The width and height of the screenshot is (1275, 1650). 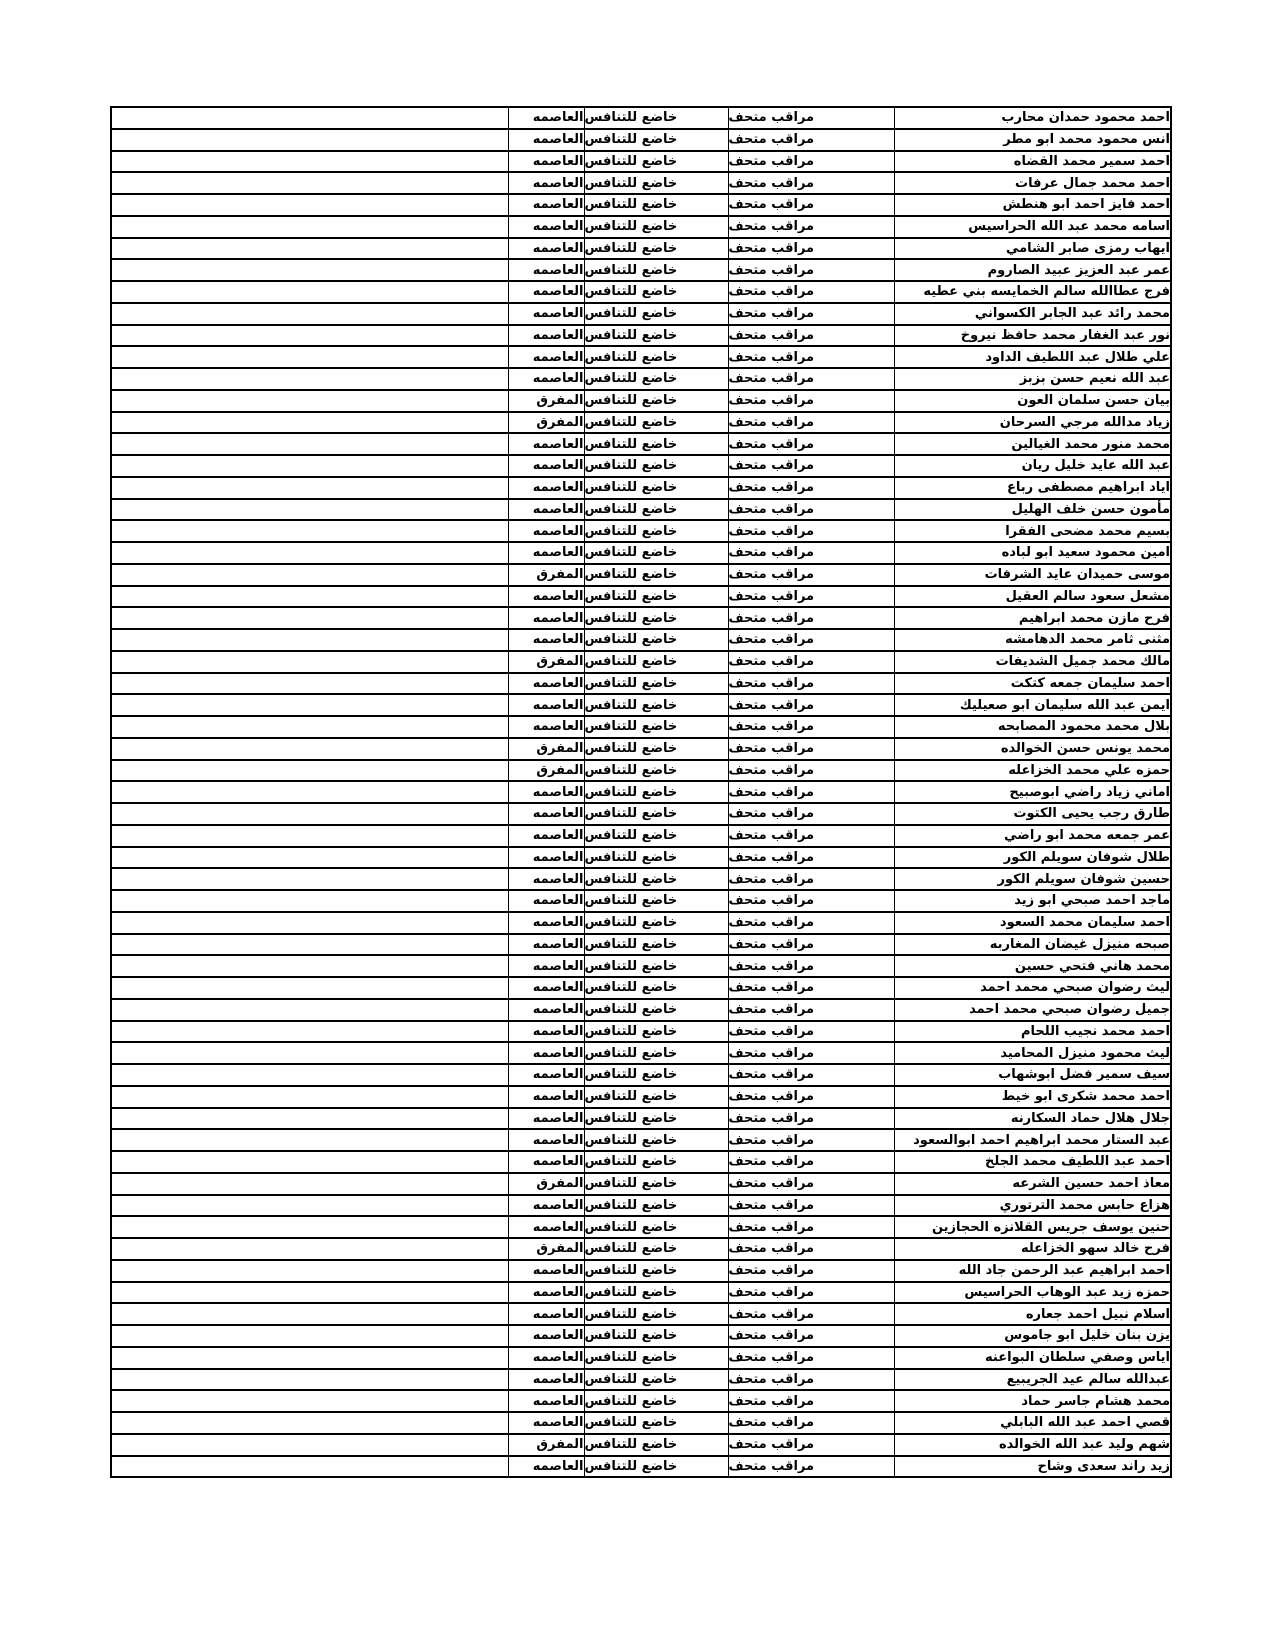 I want to click on name-cell: مالك محمد جميل الشديفات, so click(x=1032, y=661).